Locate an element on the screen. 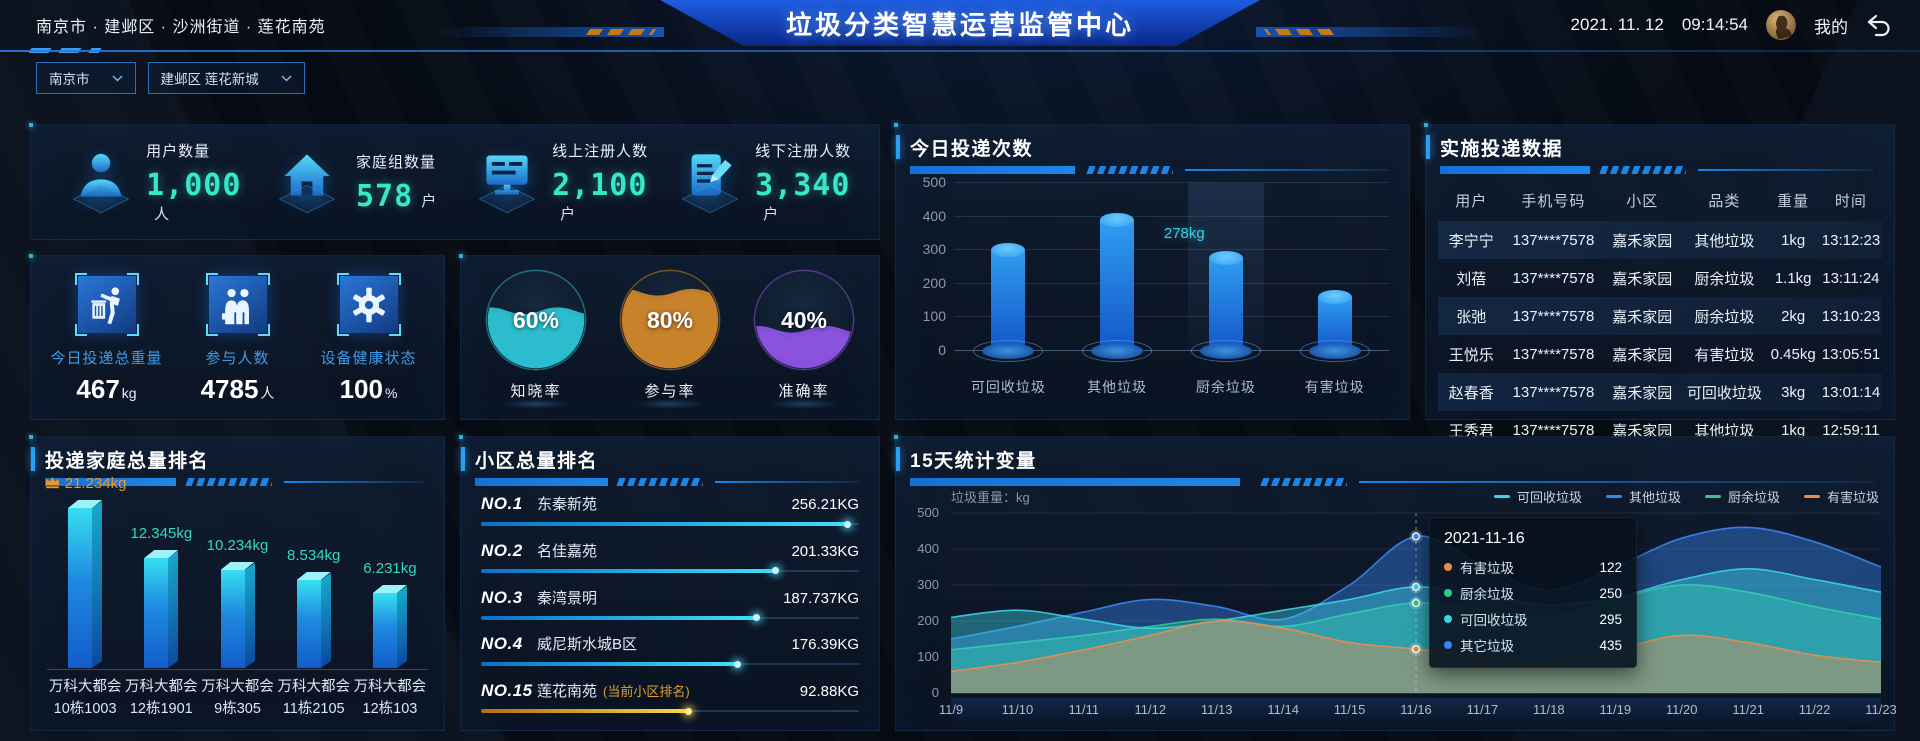 The image size is (1920, 741). chart-legend: 可回收垃圾 其他垃圾 厨余垃圾 有害垃圾 is located at coordinates (1686, 496).